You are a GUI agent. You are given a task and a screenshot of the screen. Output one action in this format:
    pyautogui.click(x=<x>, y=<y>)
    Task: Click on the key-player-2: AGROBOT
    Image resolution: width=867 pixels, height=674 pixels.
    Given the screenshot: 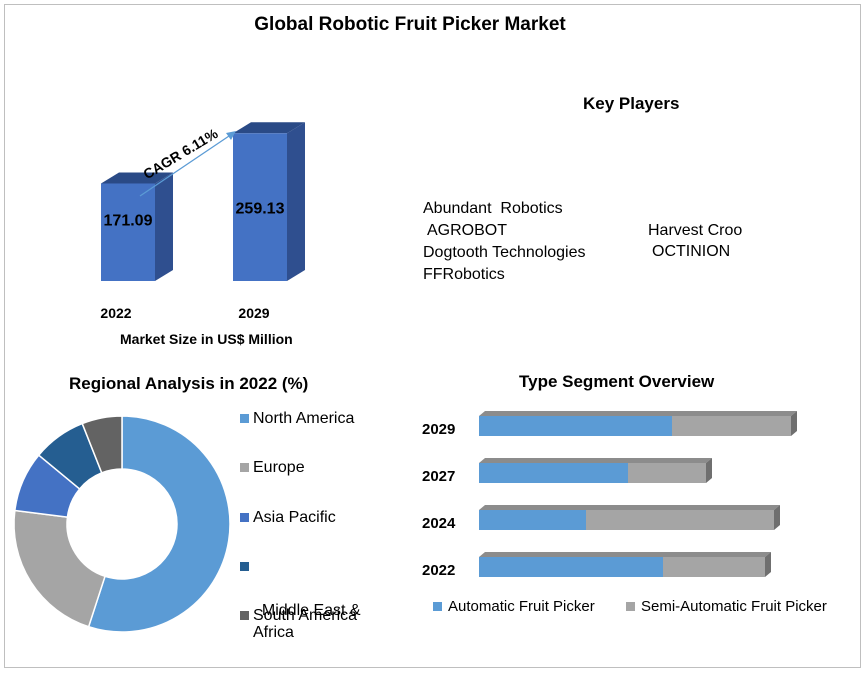 What is the action you would take?
    pyautogui.click(x=467, y=230)
    